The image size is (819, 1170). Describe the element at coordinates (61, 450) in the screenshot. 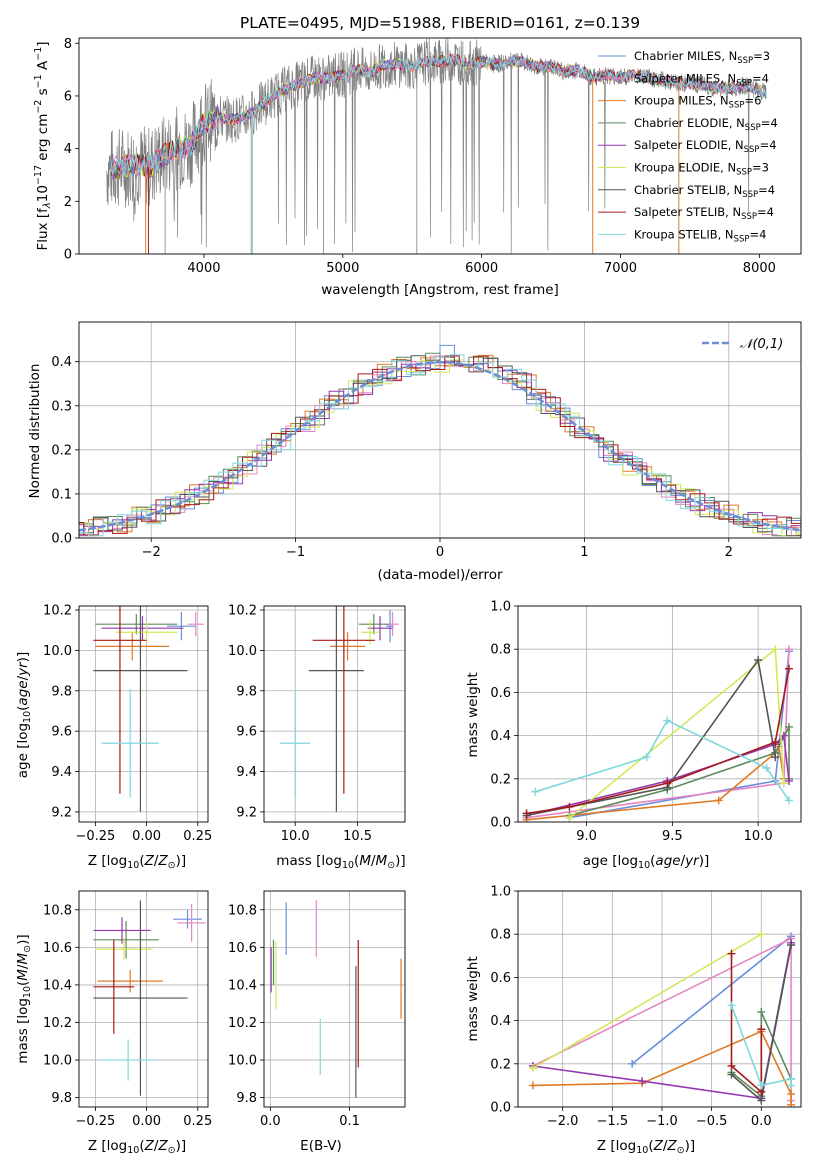

I see `tick-label-y: 0.2` at that location.